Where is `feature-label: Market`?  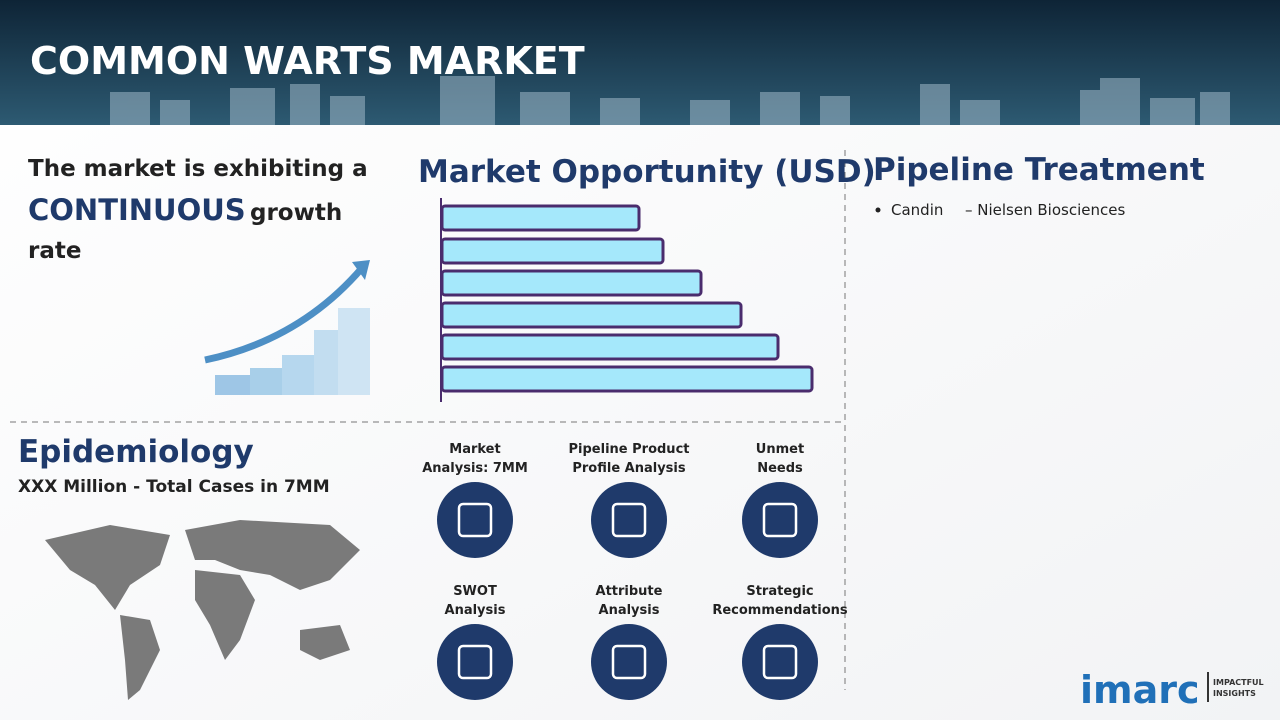
feature-label: Market is located at coordinates (474, 449).